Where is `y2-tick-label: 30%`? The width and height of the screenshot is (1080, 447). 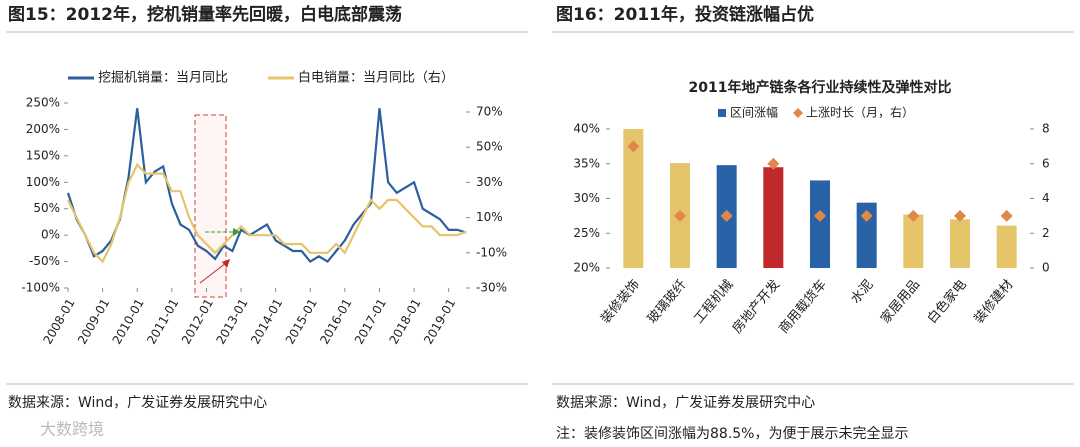
y2-tick-label: 30% is located at coordinates (489, 182).